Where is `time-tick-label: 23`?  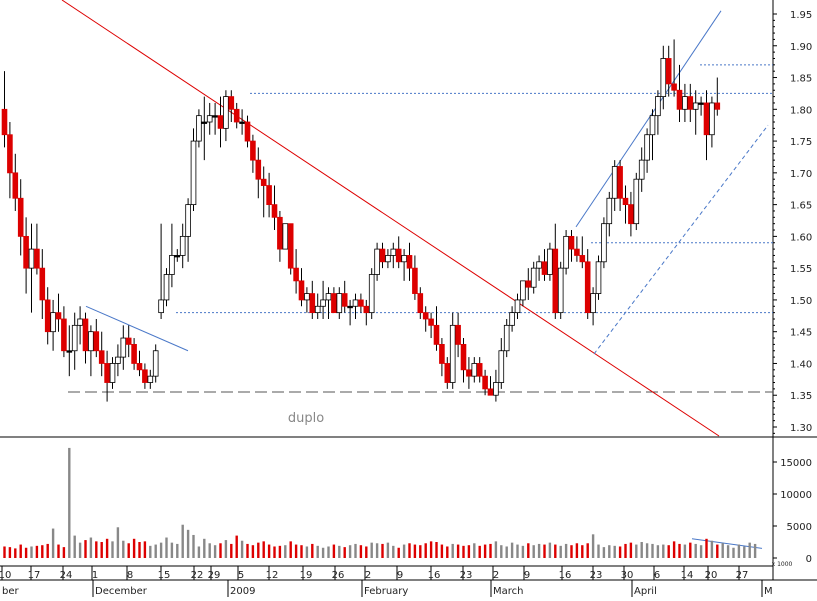 time-tick-label: 23 is located at coordinates (466, 575).